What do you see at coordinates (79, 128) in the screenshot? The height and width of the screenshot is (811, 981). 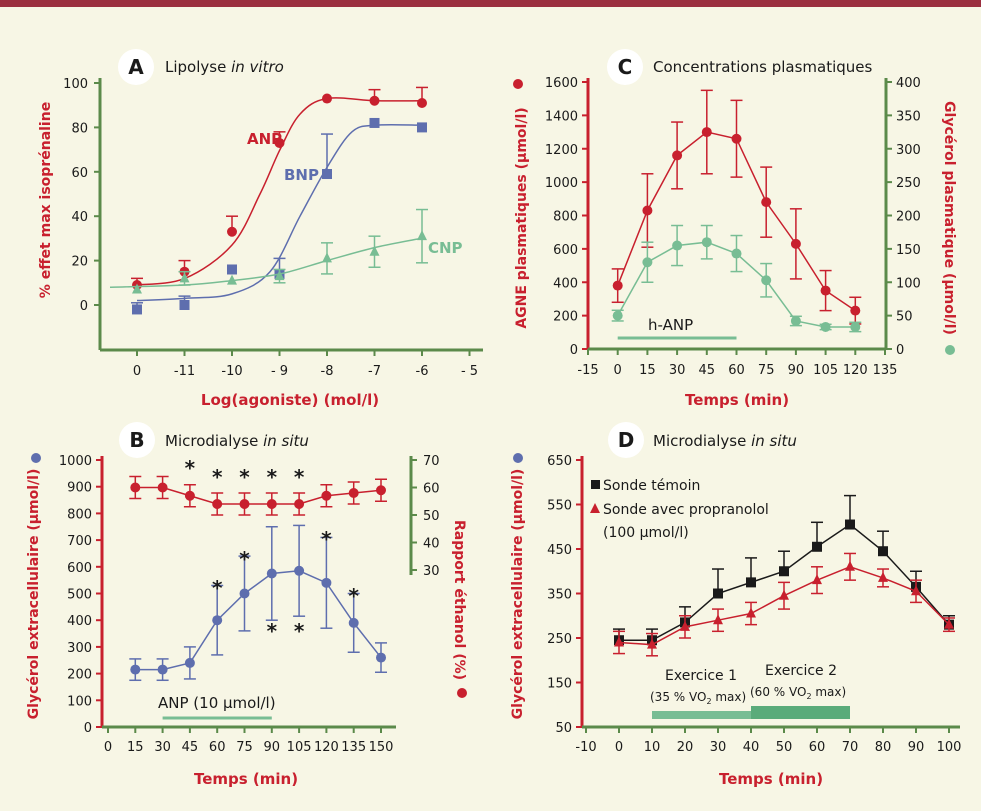 I see `y-tick-label: 80` at bounding box center [79, 128].